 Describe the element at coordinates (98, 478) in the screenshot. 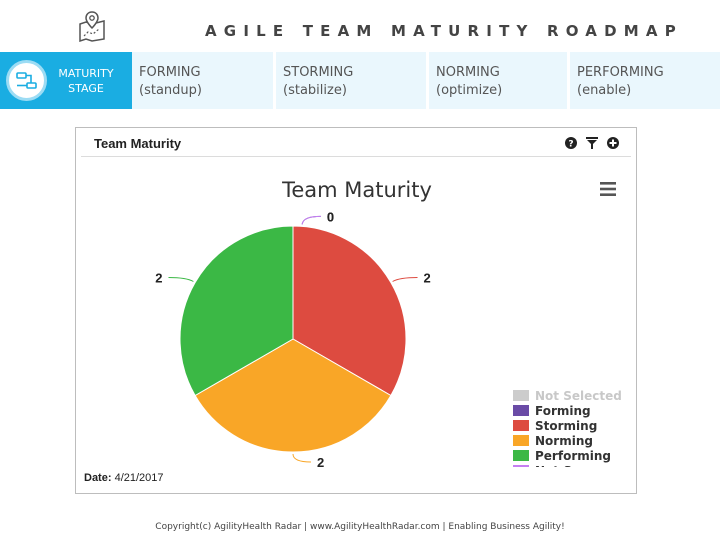

I see `date-label: Date:` at that location.